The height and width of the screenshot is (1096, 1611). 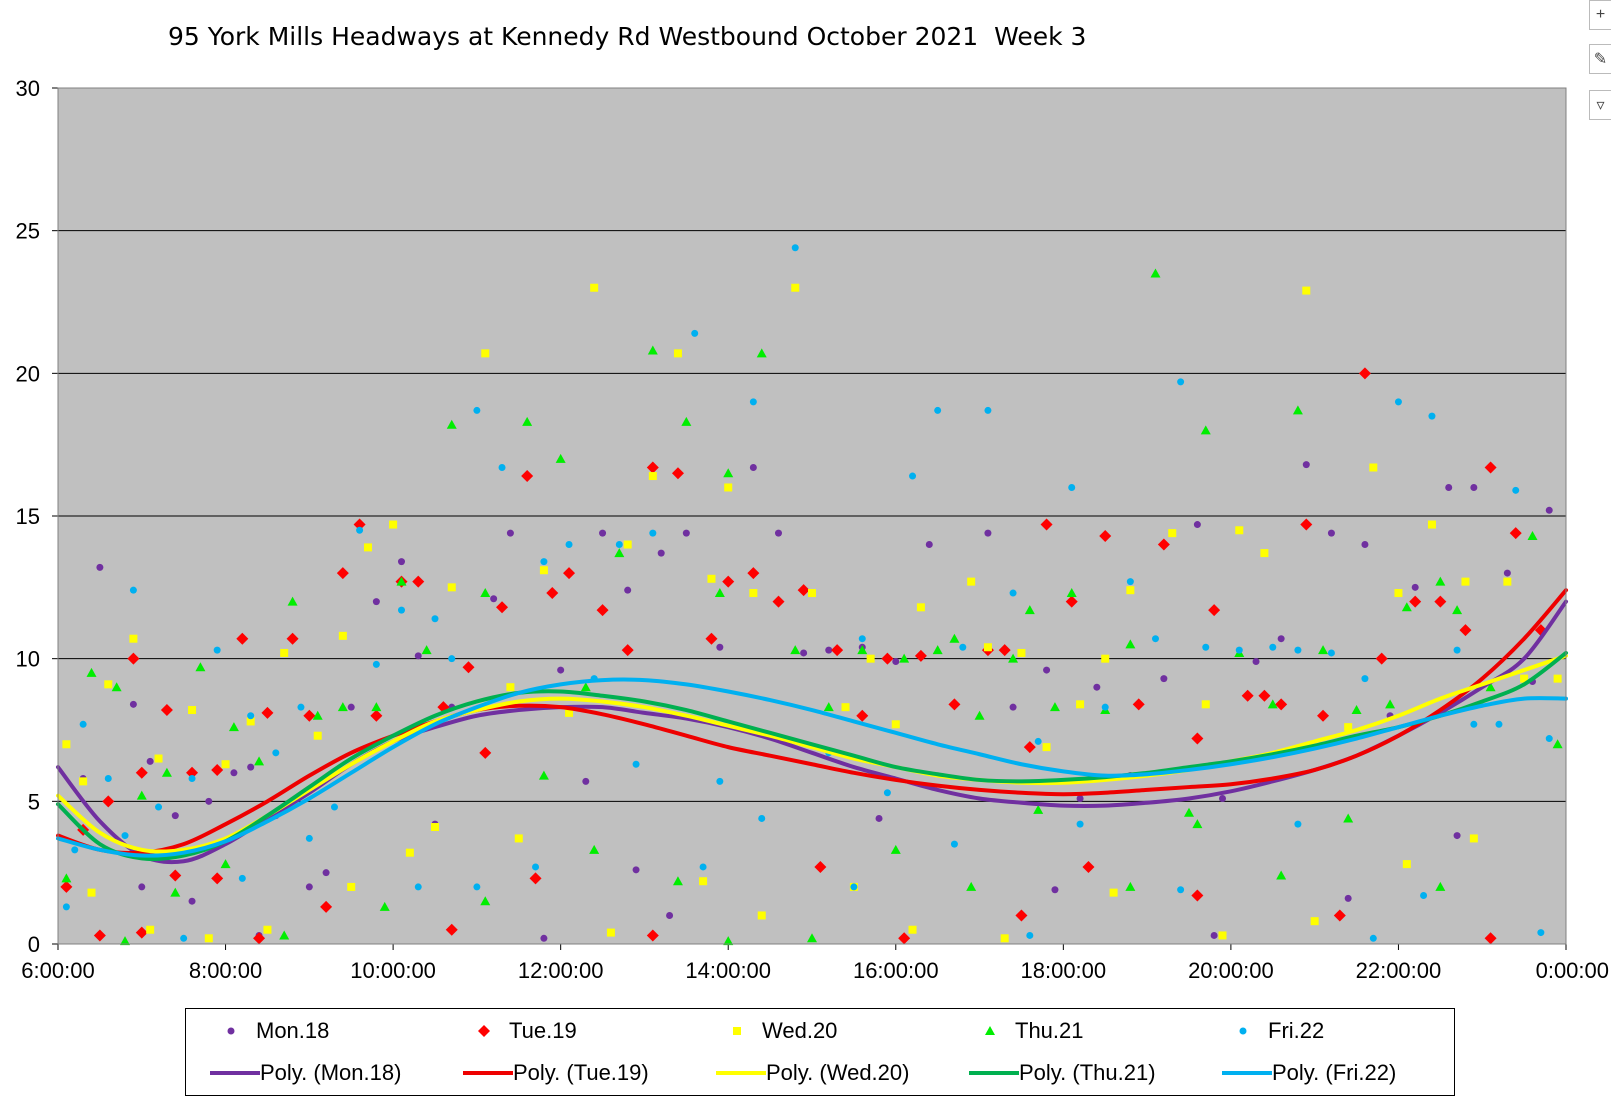 What do you see at coordinates (1600, 105) in the screenshot?
I see `filter-icon: ▿` at bounding box center [1600, 105].